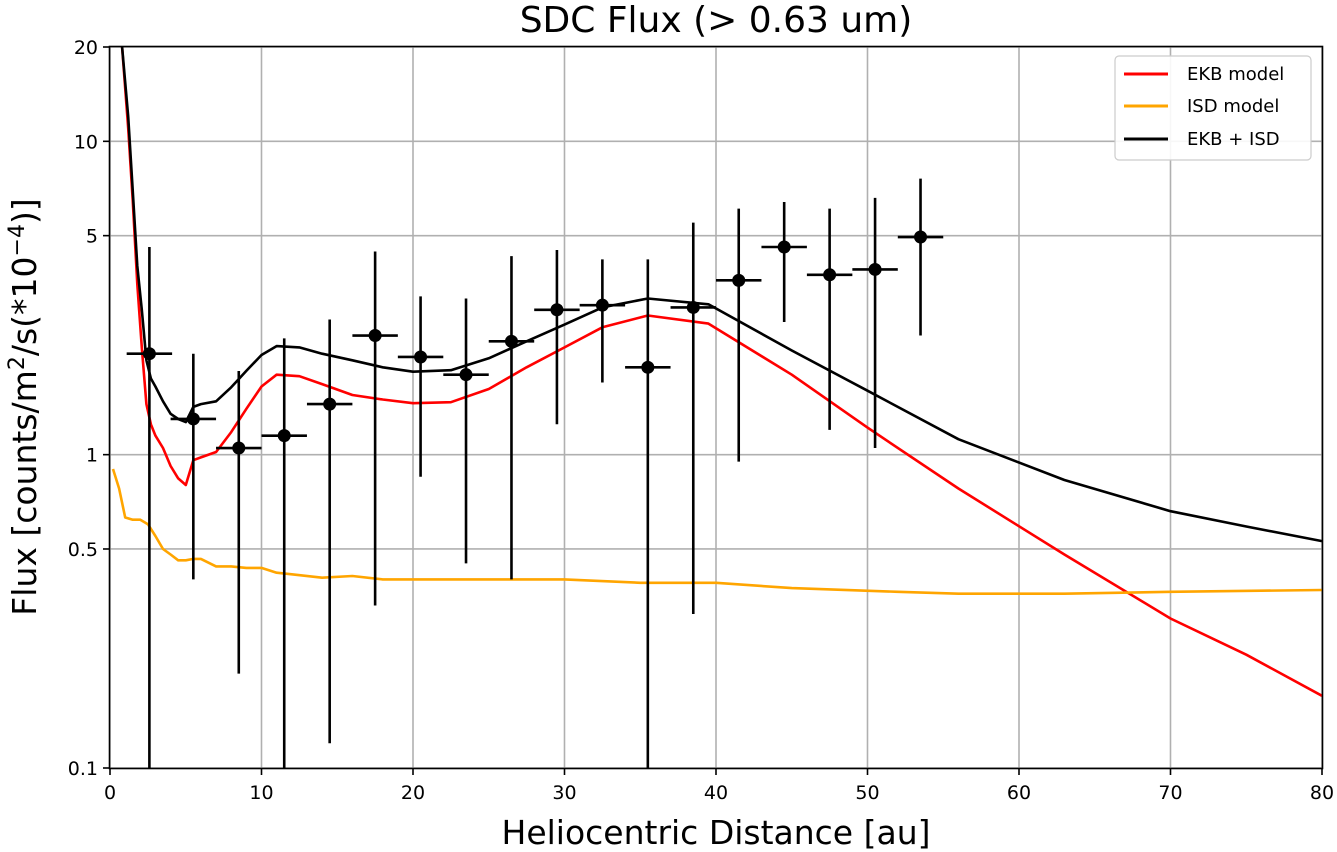  Describe the element at coordinates (867, 793) in the screenshot. I see `x-tick-label: 50` at that location.